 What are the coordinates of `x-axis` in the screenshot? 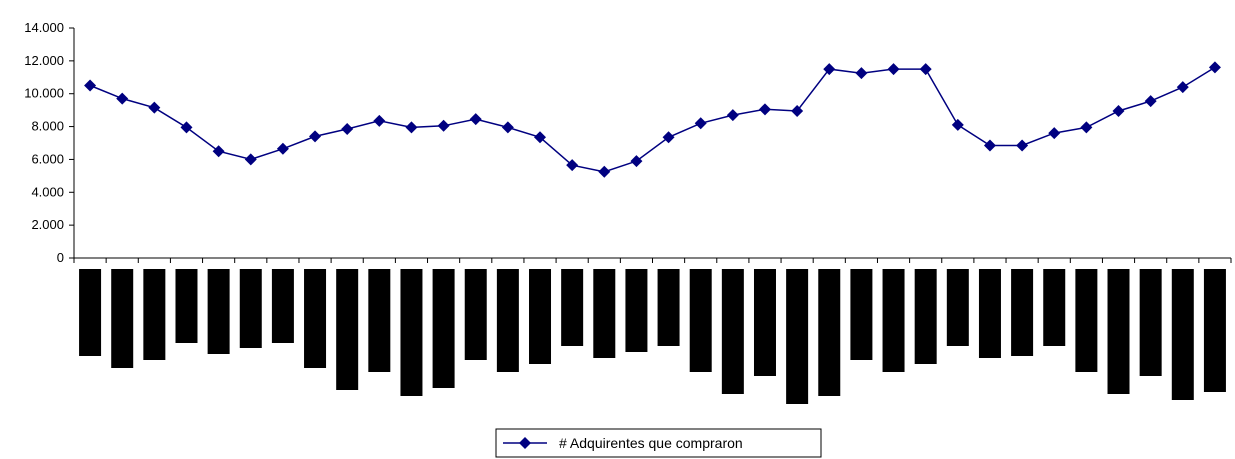 It's located at (652, 260).